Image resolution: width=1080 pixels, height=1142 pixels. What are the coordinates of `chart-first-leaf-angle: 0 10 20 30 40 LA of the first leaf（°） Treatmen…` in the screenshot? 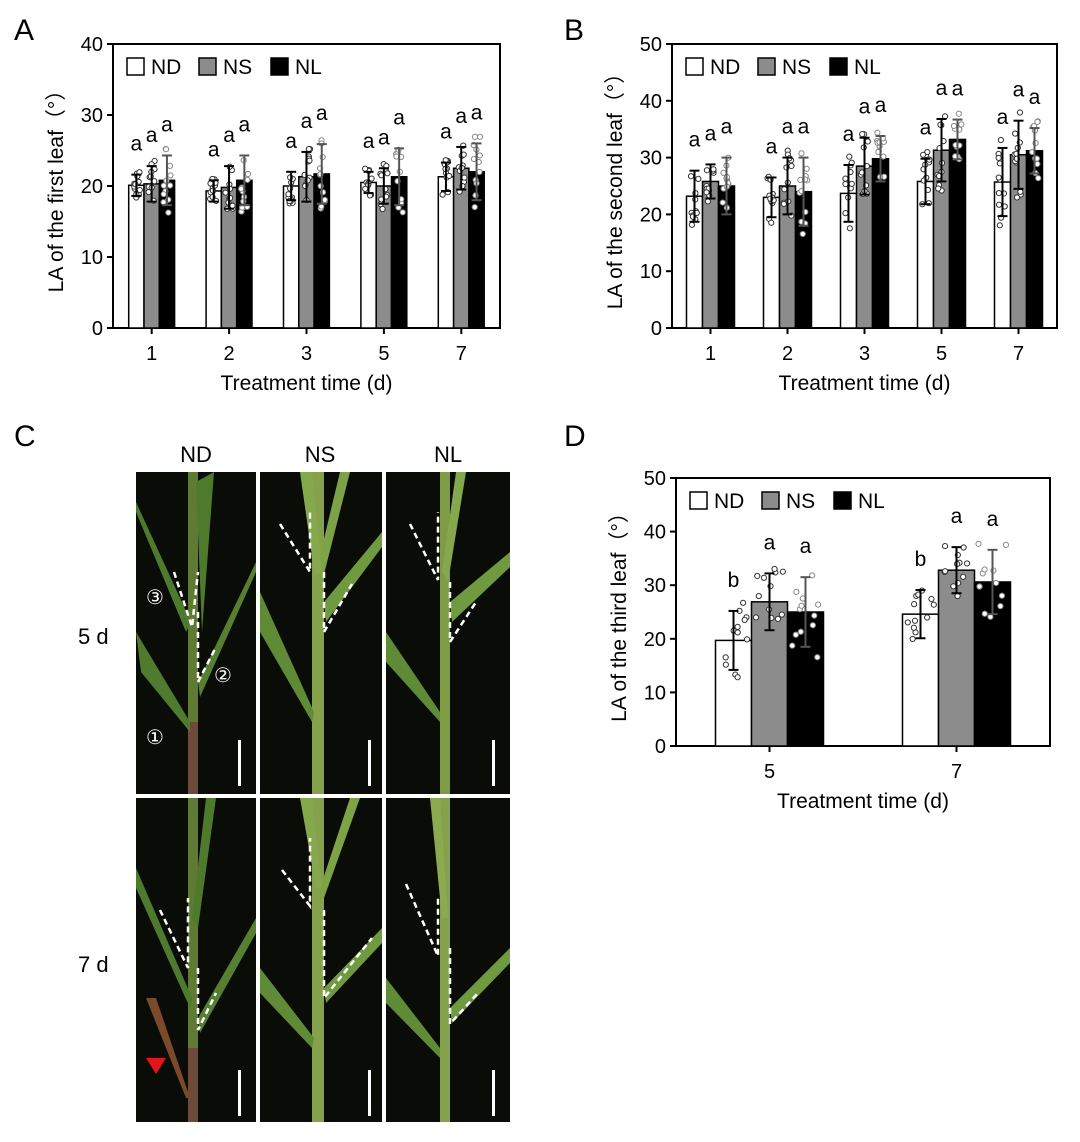 It's located at (273, 214).